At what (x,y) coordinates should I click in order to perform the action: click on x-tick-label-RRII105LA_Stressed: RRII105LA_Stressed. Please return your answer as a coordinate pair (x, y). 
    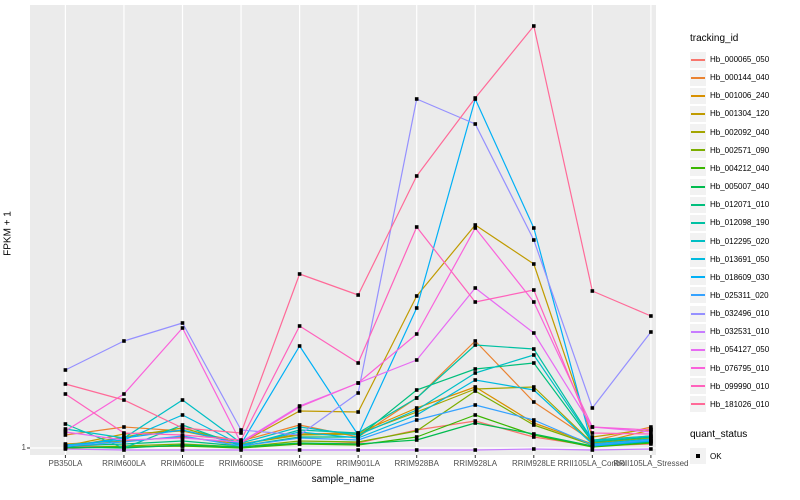
    Looking at the image, I should click on (651, 463).